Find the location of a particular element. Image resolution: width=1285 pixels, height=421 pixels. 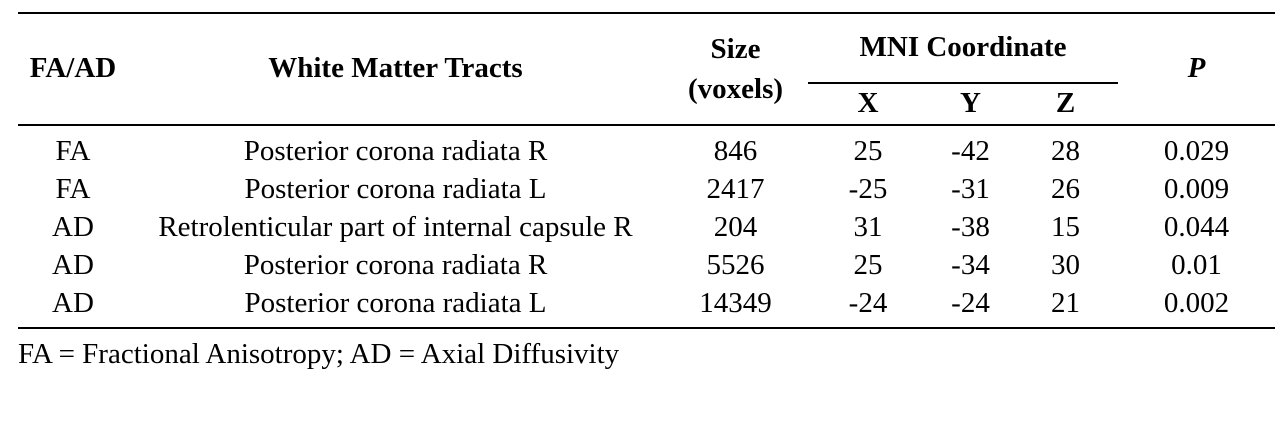

cell-z: 26 is located at coordinates (1065, 189).